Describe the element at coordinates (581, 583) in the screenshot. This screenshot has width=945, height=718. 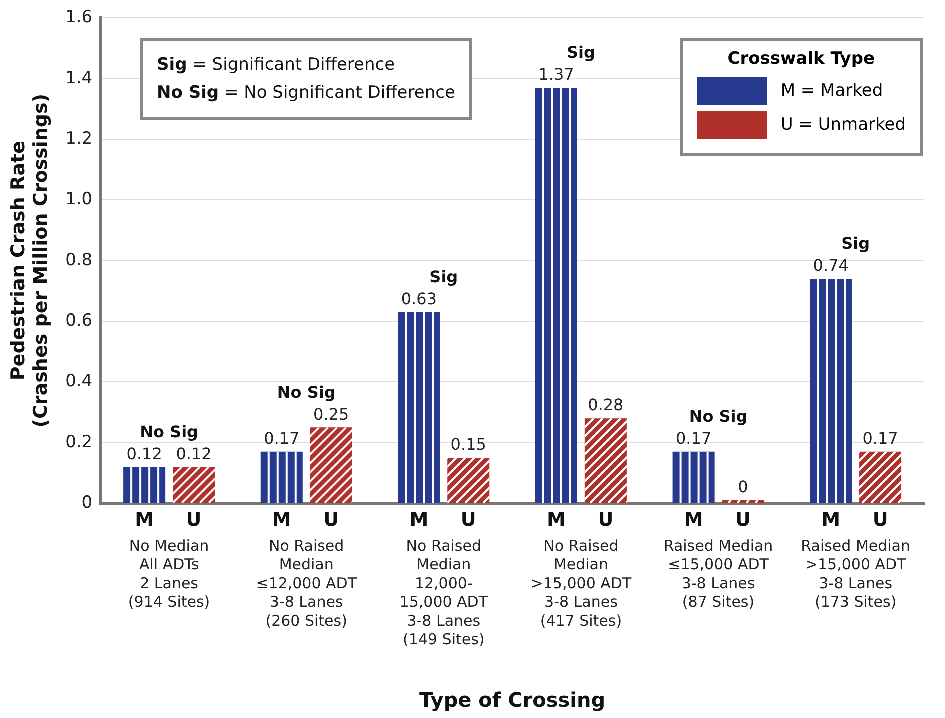
I see `x-tick-label: No Raised Median >15,000 ADT 3-8 Lanes (417 Sites)` at that location.